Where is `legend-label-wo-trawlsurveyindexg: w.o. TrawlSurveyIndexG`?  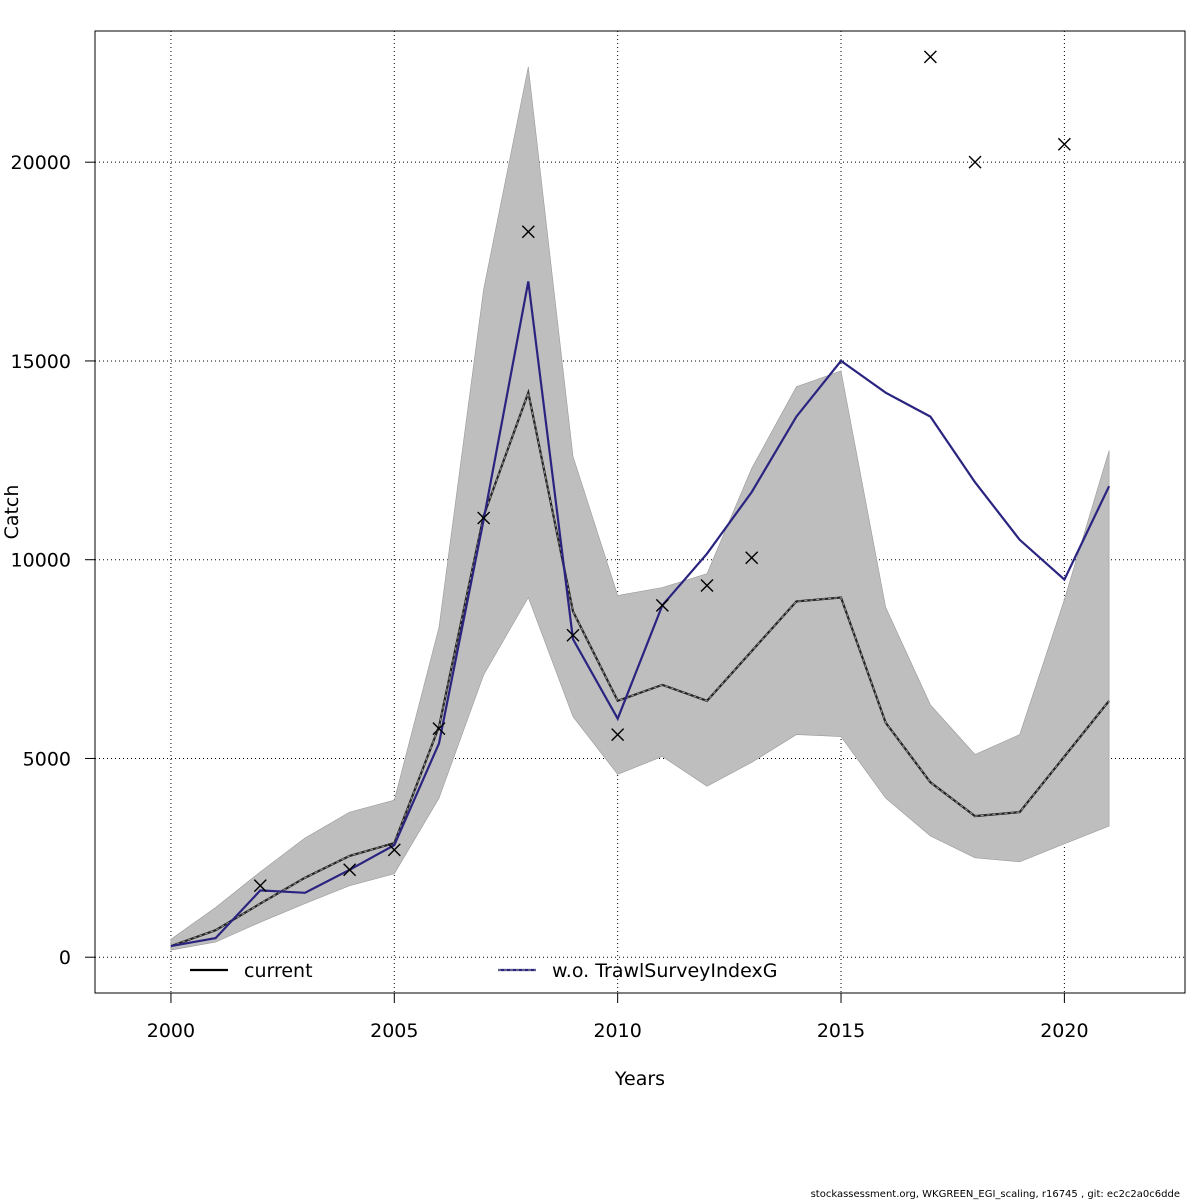
legend-label-wo-trawlsurveyindexg: w.o. TrawlSurveyIndexG is located at coordinates (664, 971).